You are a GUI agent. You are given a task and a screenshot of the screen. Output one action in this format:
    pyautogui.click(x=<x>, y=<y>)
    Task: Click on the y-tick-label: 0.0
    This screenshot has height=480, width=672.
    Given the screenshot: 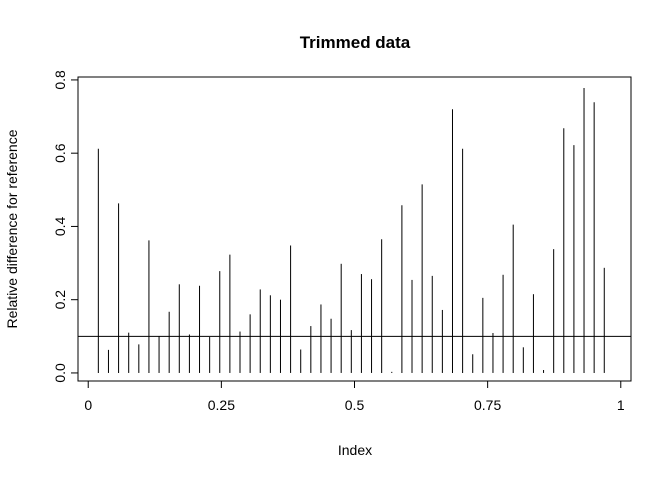 What is the action you would take?
    pyautogui.click(x=60, y=373)
    